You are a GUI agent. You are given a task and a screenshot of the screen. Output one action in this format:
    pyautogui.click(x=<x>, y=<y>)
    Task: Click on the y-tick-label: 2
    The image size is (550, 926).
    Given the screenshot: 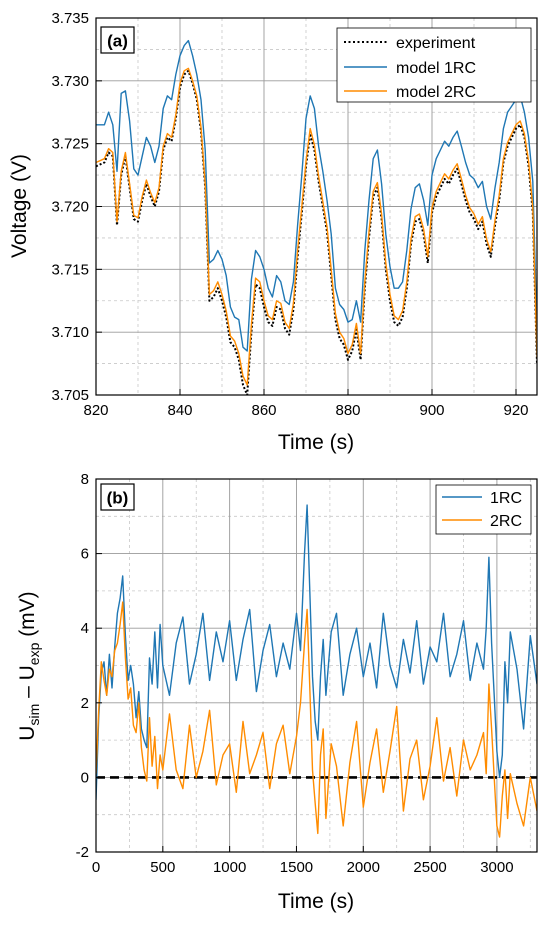 What is the action you would take?
    pyautogui.click(x=85, y=703)
    